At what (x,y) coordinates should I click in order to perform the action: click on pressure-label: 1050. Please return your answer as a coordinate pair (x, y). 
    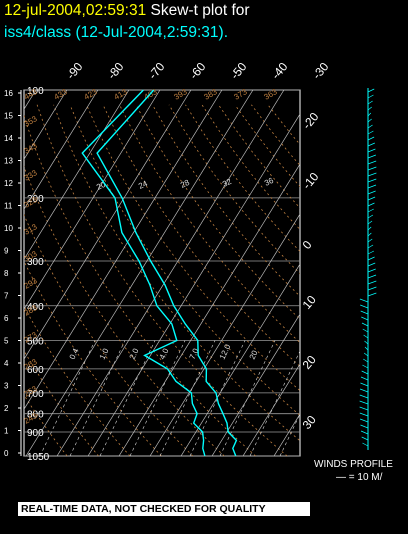
    Looking at the image, I should click on (38, 457).